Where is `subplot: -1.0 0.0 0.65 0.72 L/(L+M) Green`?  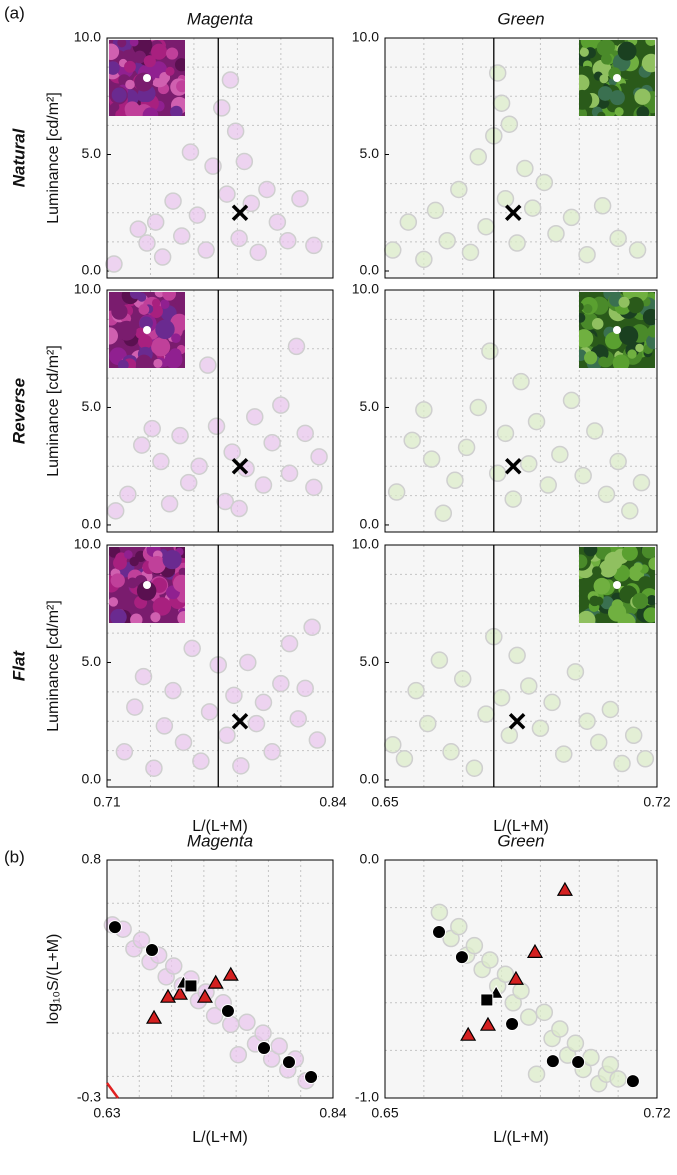
subplot: -1.0 0.0 0.65 0.72 L/(L+M) Green is located at coordinates (513, 988).